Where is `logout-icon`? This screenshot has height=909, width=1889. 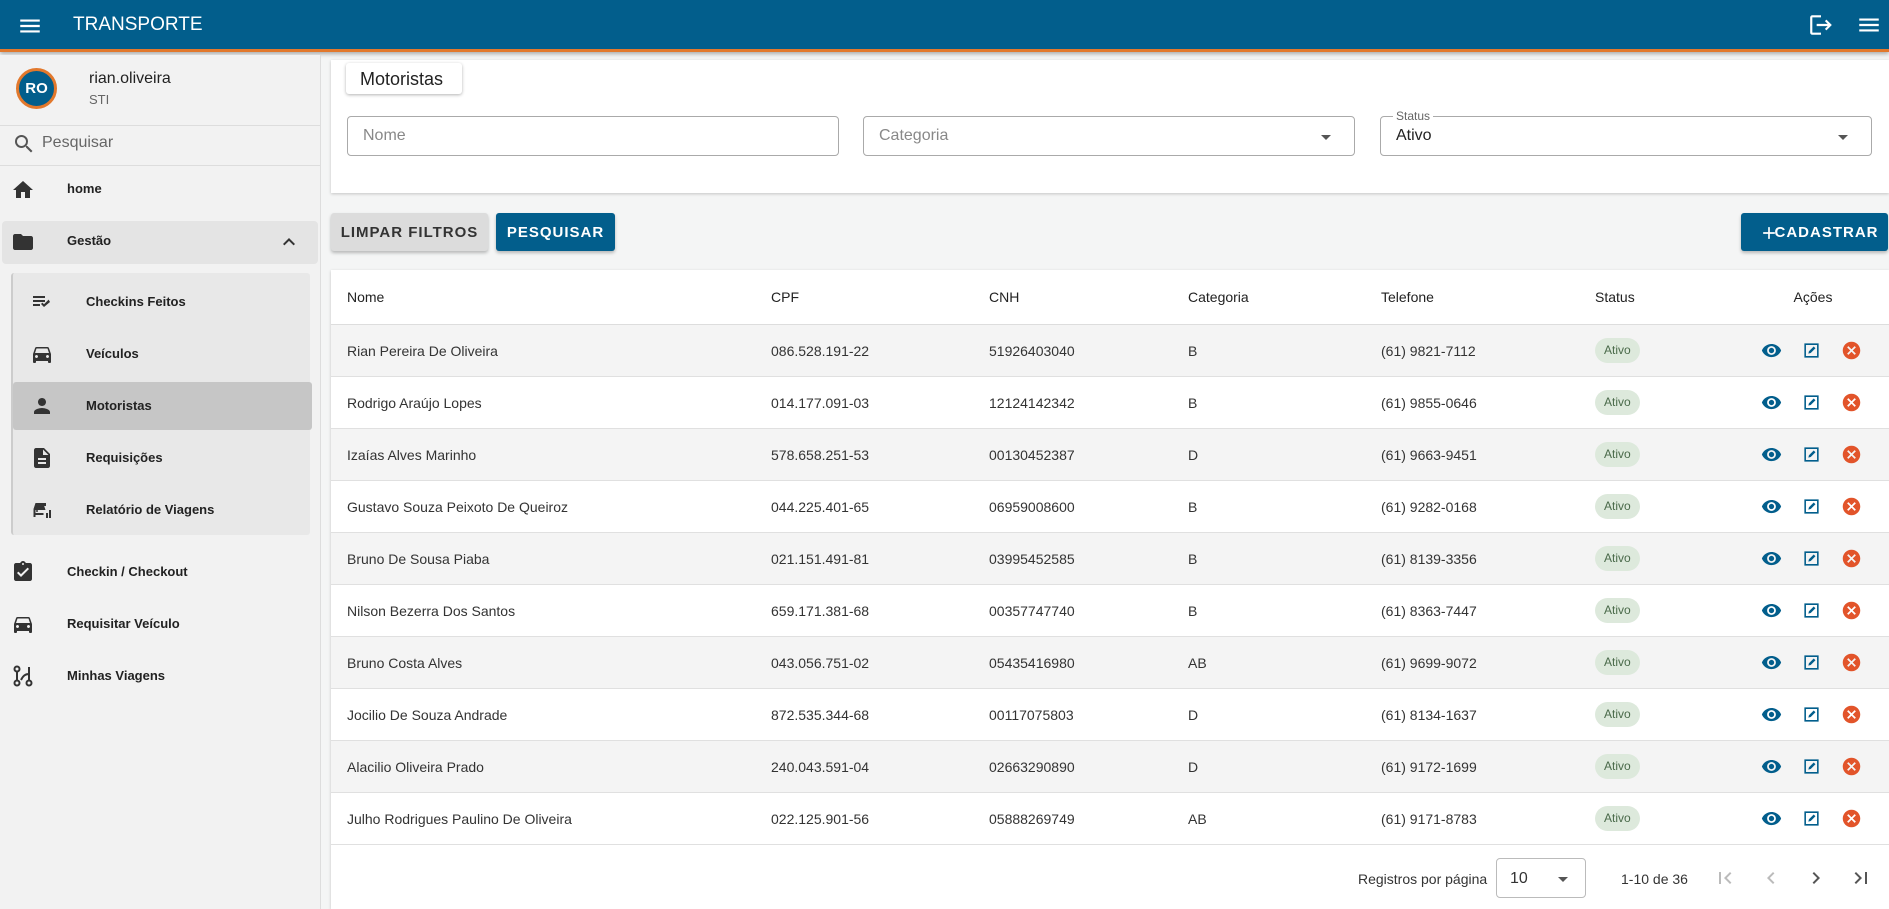 logout-icon is located at coordinates (1821, 25).